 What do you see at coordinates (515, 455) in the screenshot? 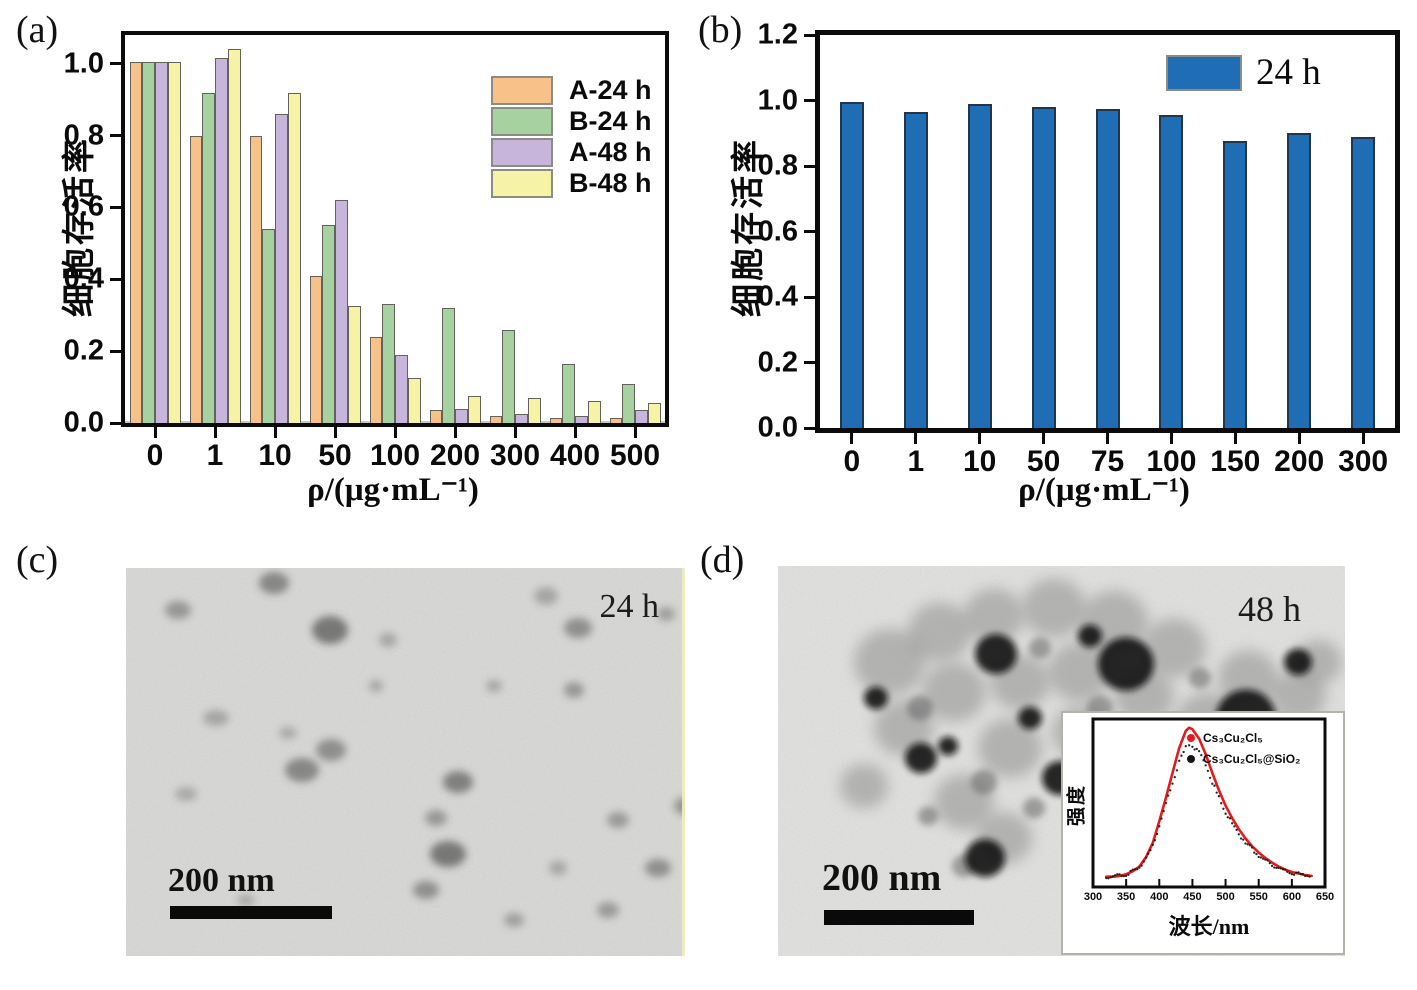
I see `x-tick-label: 300` at bounding box center [515, 455].